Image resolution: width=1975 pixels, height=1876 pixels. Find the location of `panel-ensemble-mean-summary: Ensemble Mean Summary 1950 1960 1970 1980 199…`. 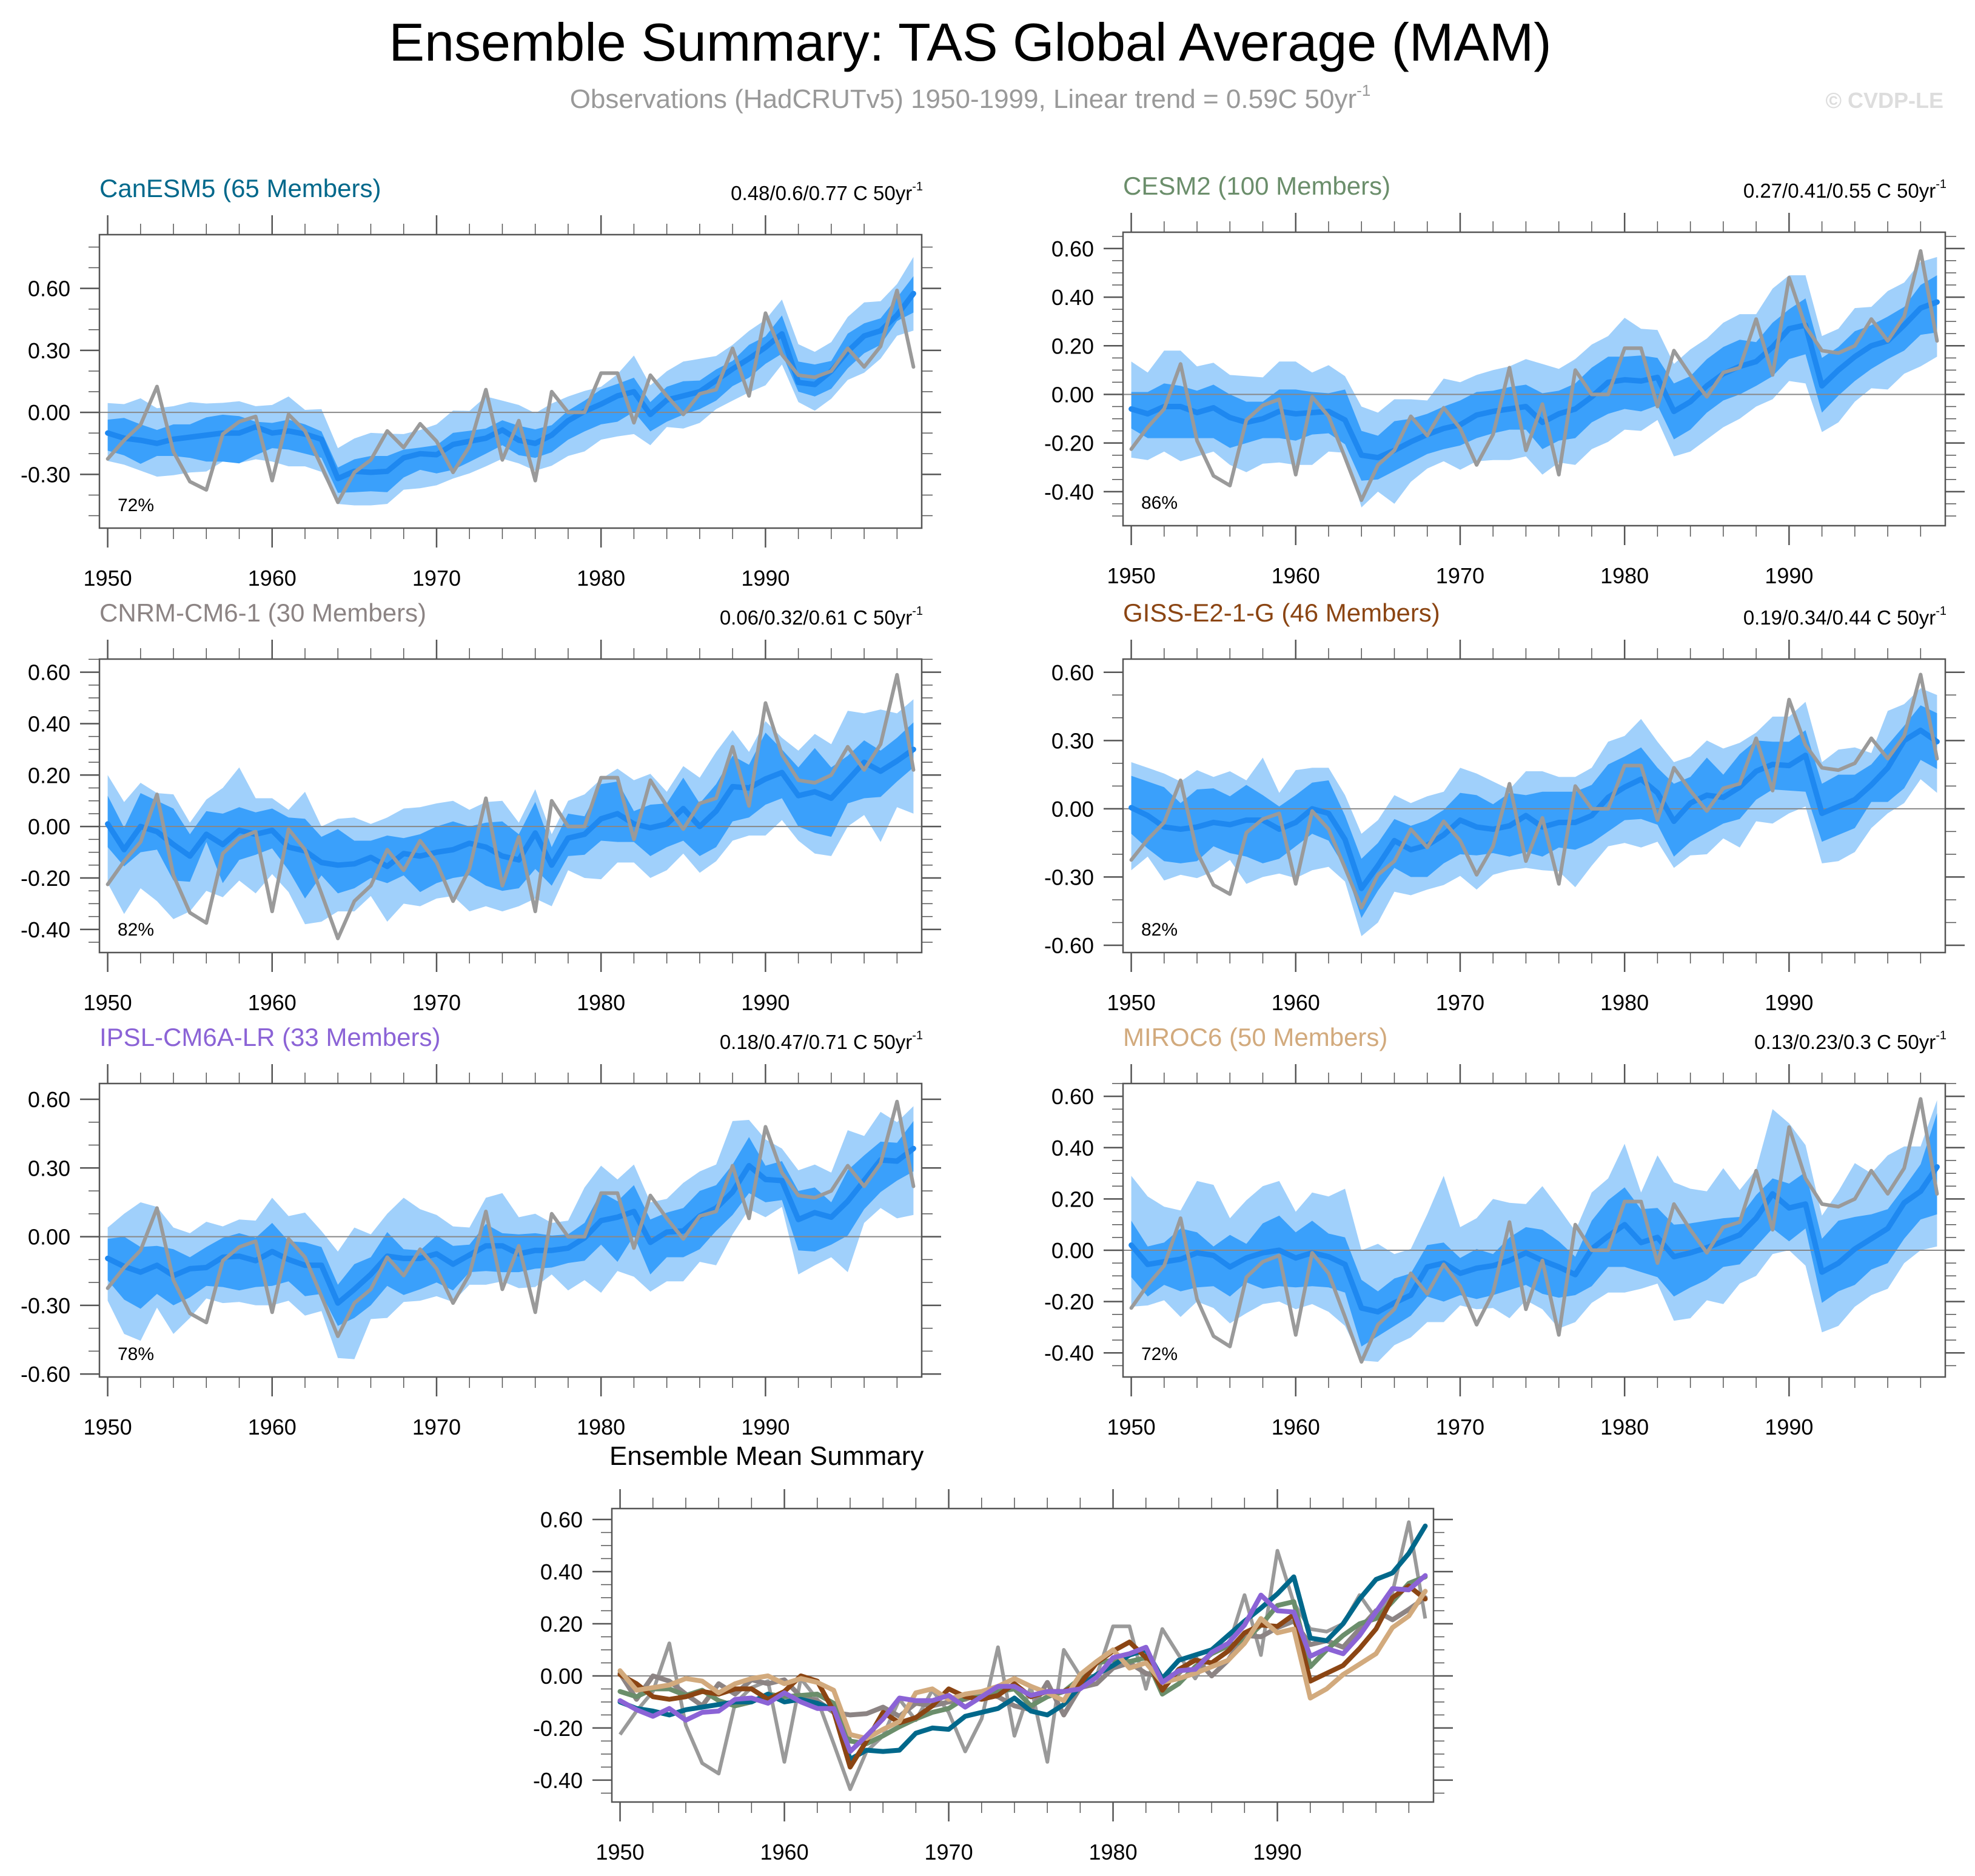

panel-ensemble-mean-summary: Ensemble Mean Summary 1950 1960 1970 1980 199… is located at coordinates (993, 1652).